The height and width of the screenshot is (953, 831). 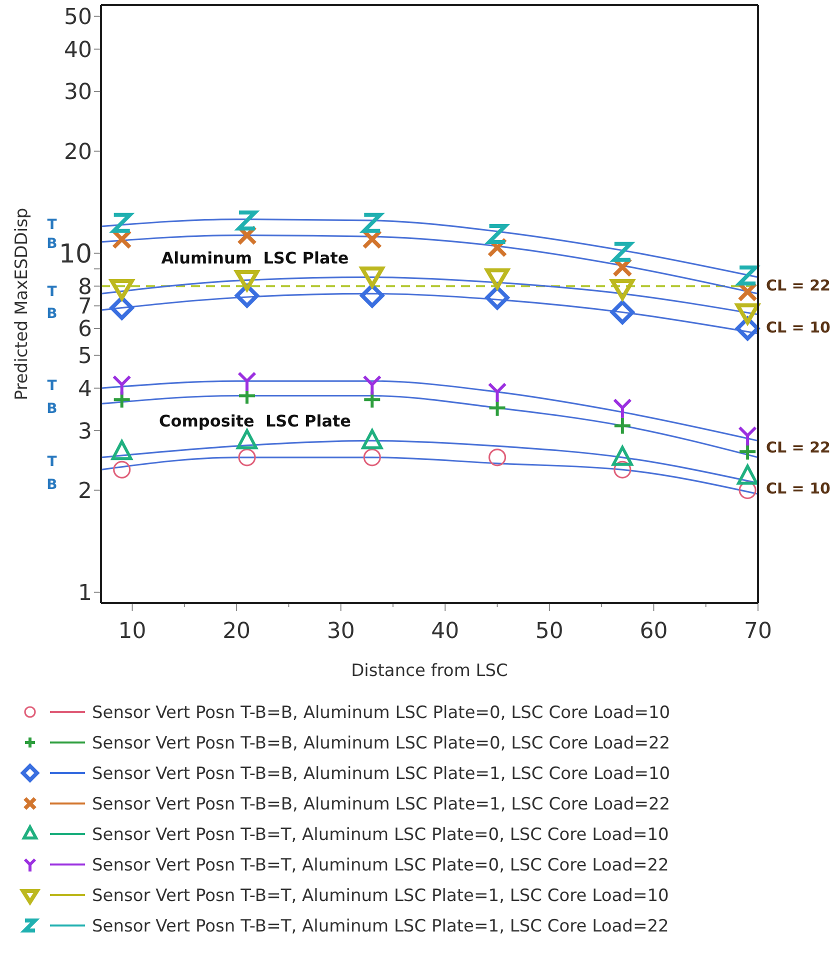 What do you see at coordinates (381, 743) in the screenshot?
I see `legend-label: Sensor Vert Posn T-B=B, Aluminum LSC Plate=0, LSC Core Load=22` at bounding box center [381, 743].